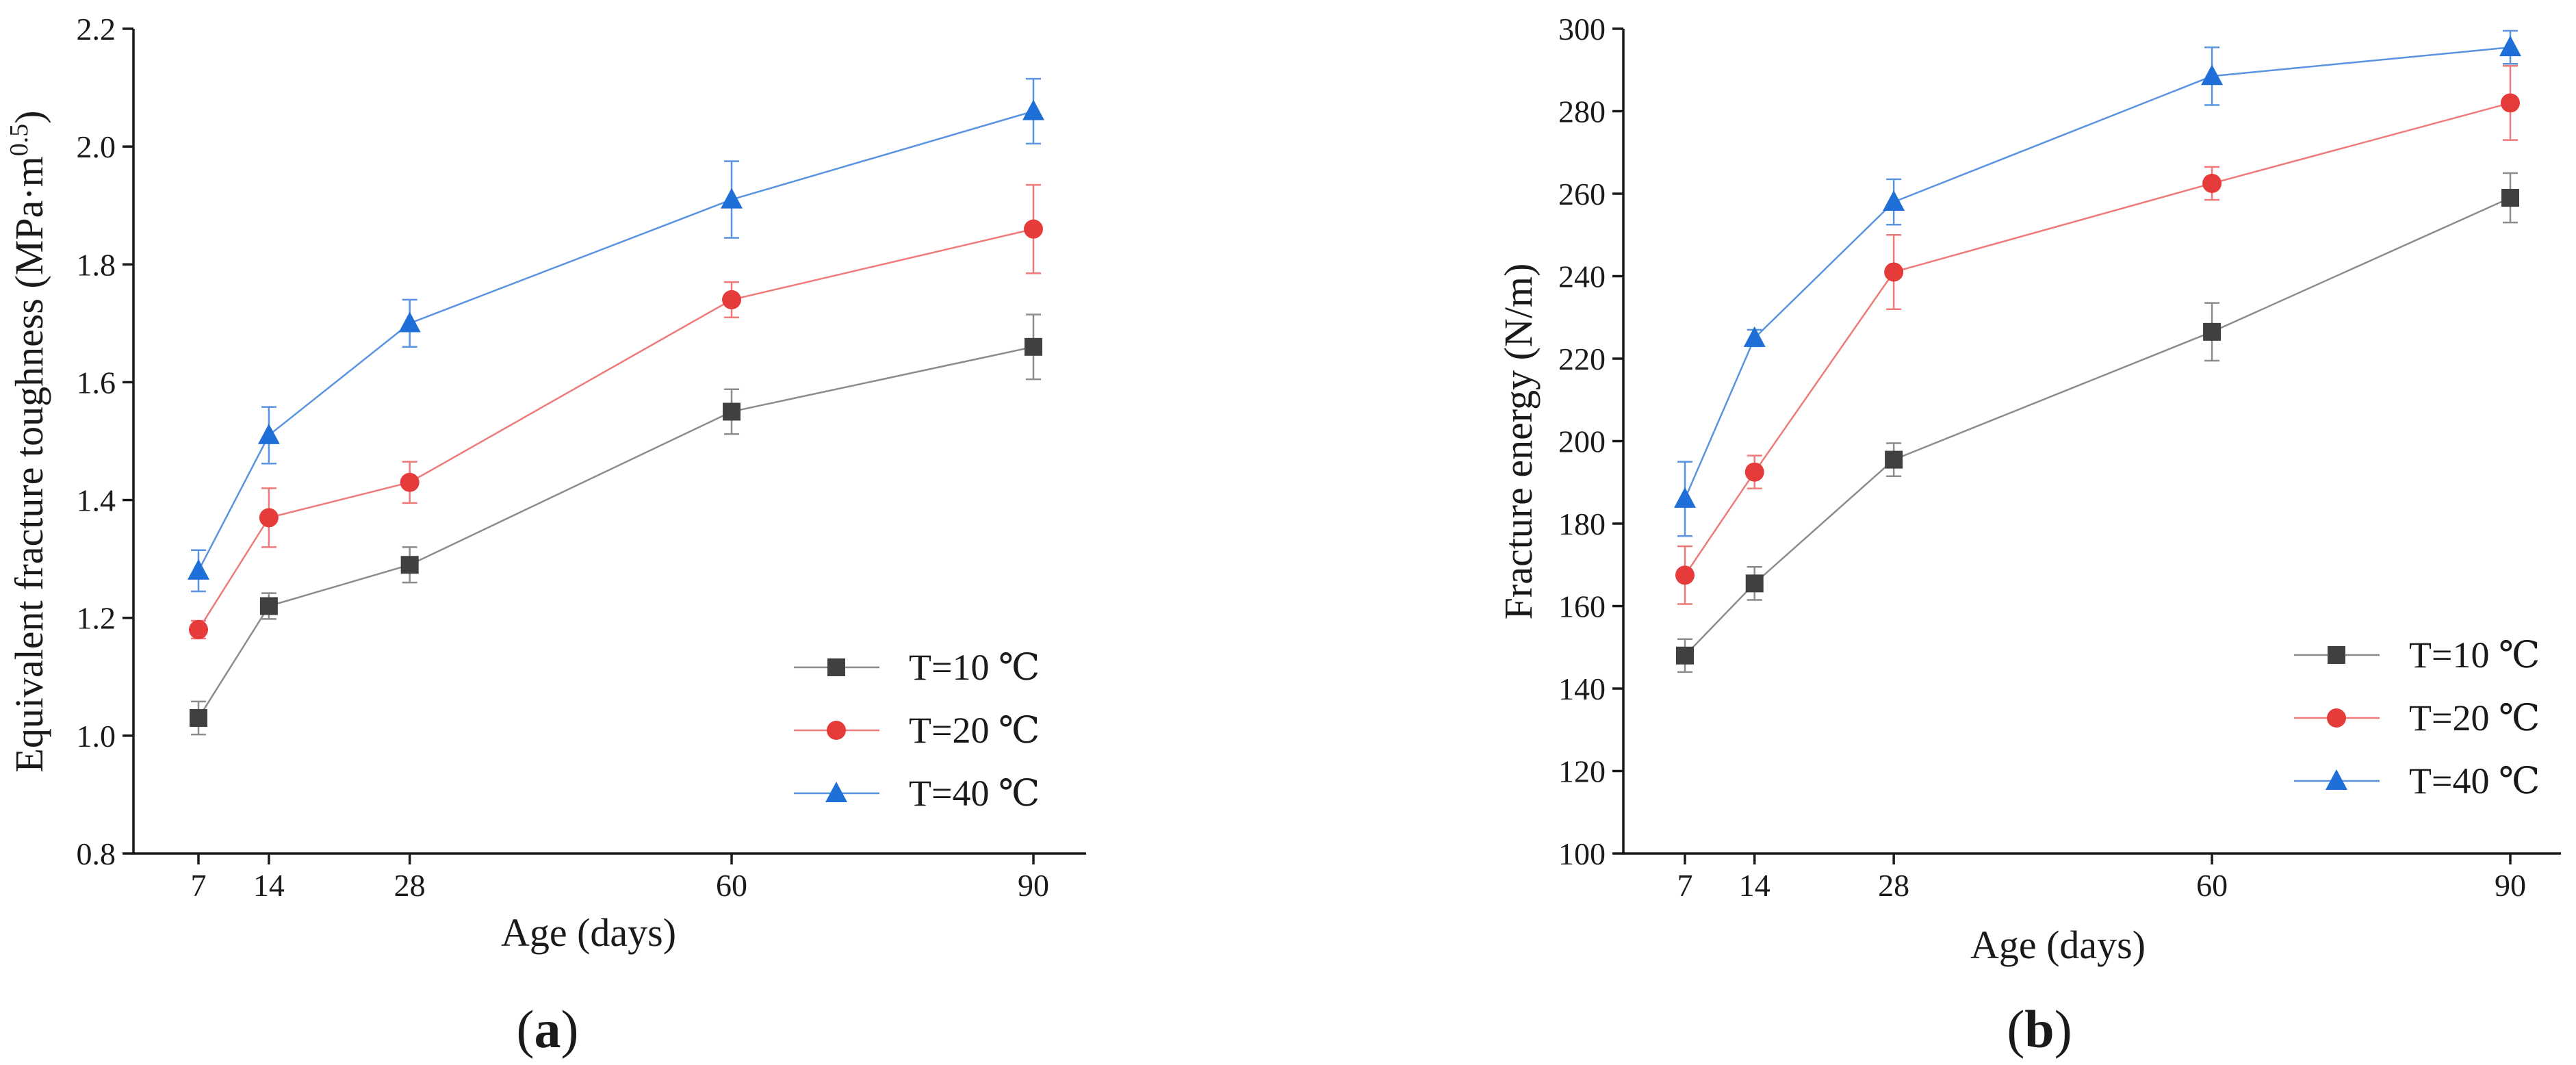 Image resolution: width=2576 pixels, height=1065 pixels. What do you see at coordinates (96, 853) in the screenshot?
I see `y-tick-label: 0.8` at bounding box center [96, 853].